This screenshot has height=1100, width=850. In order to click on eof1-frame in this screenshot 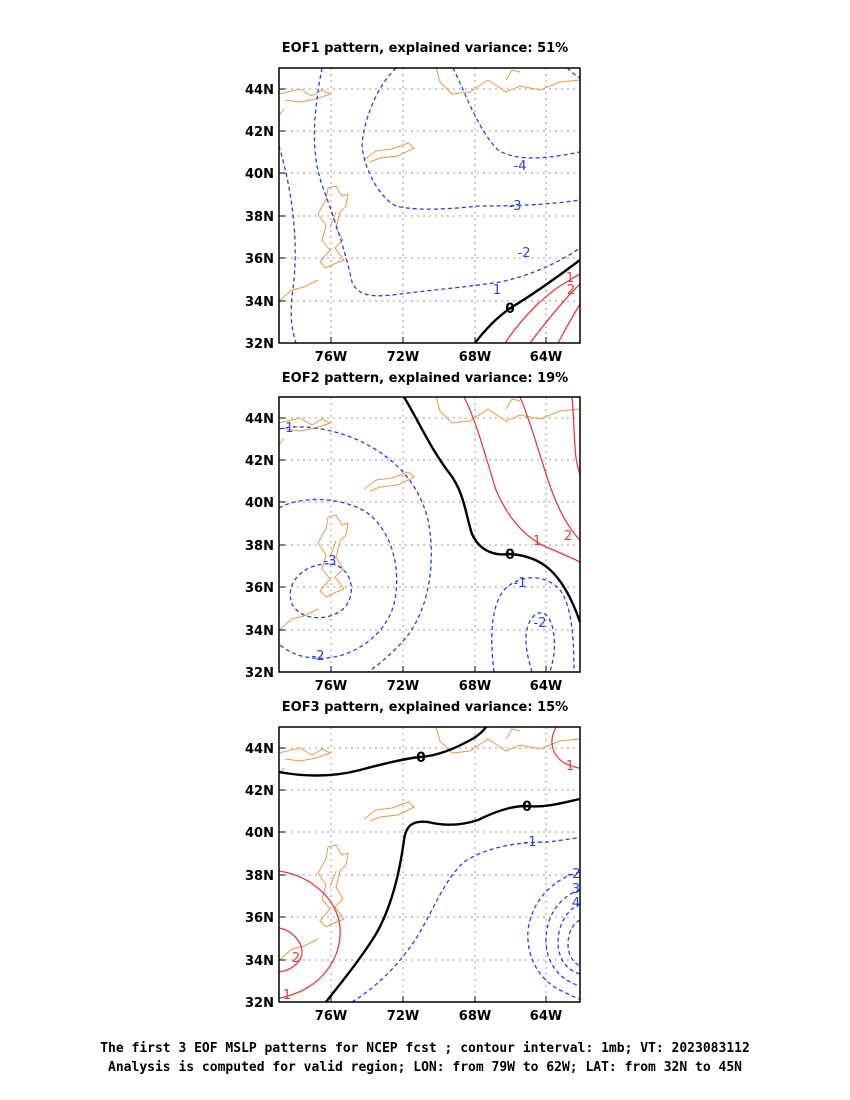, I will do `click(429, 205)`.